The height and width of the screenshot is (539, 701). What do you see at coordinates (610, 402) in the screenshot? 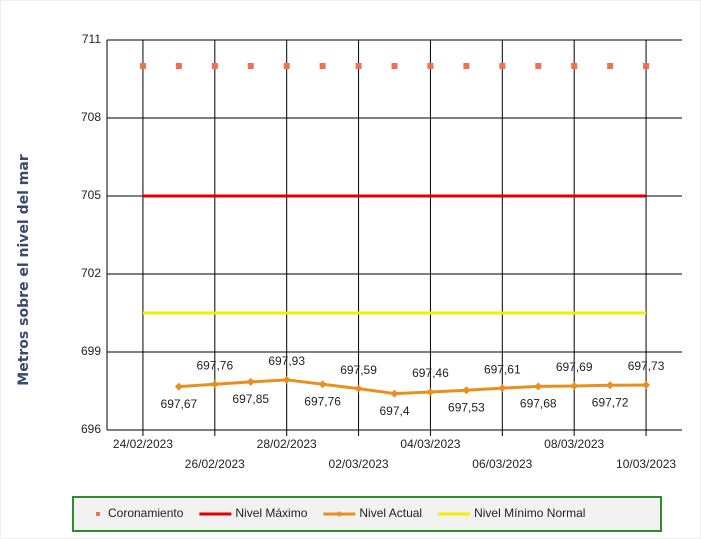
I see `data-label: 697,72` at bounding box center [610, 402].